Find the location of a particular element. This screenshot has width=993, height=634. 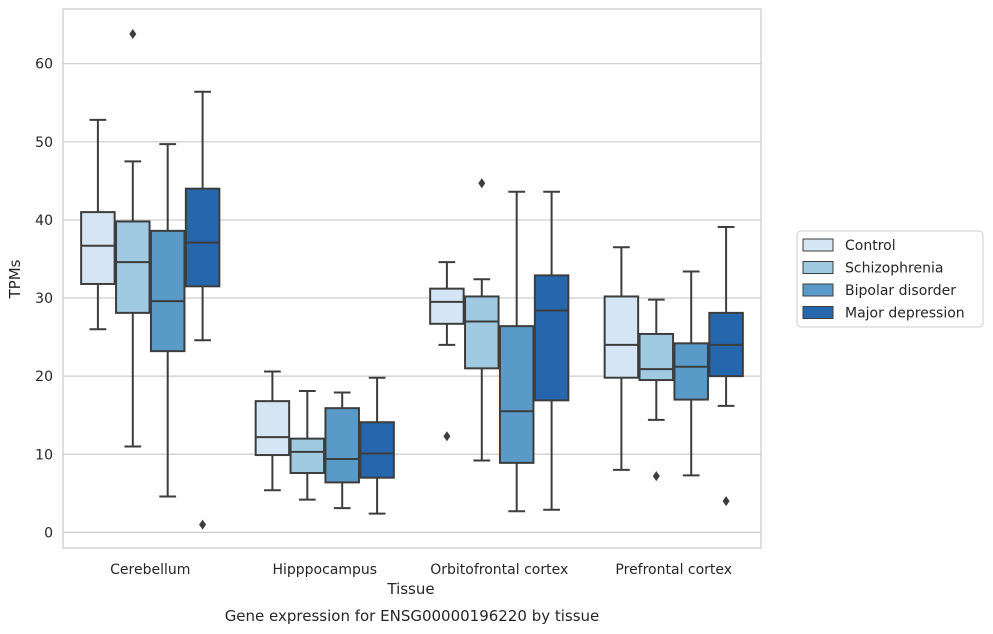

y-tick-label: 60 is located at coordinates (44, 65).